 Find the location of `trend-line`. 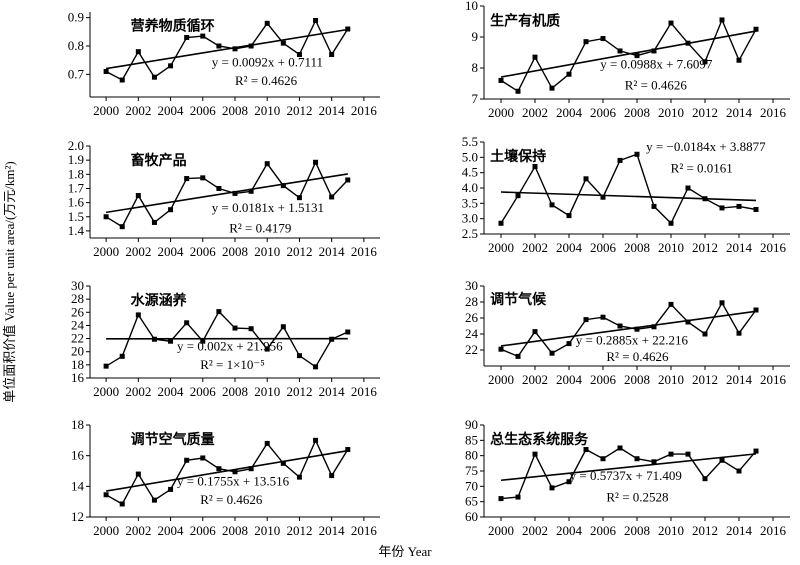

trend-line is located at coordinates (628, 196).